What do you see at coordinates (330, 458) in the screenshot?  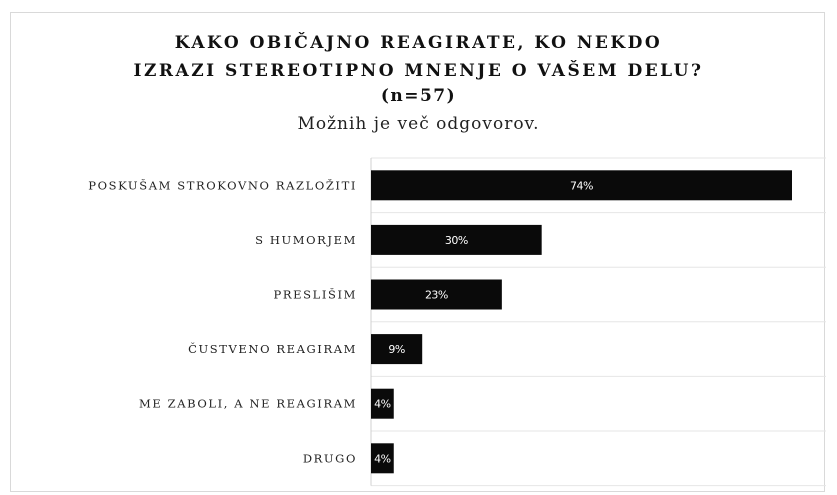 I see `category-label: DRUGO` at bounding box center [330, 458].